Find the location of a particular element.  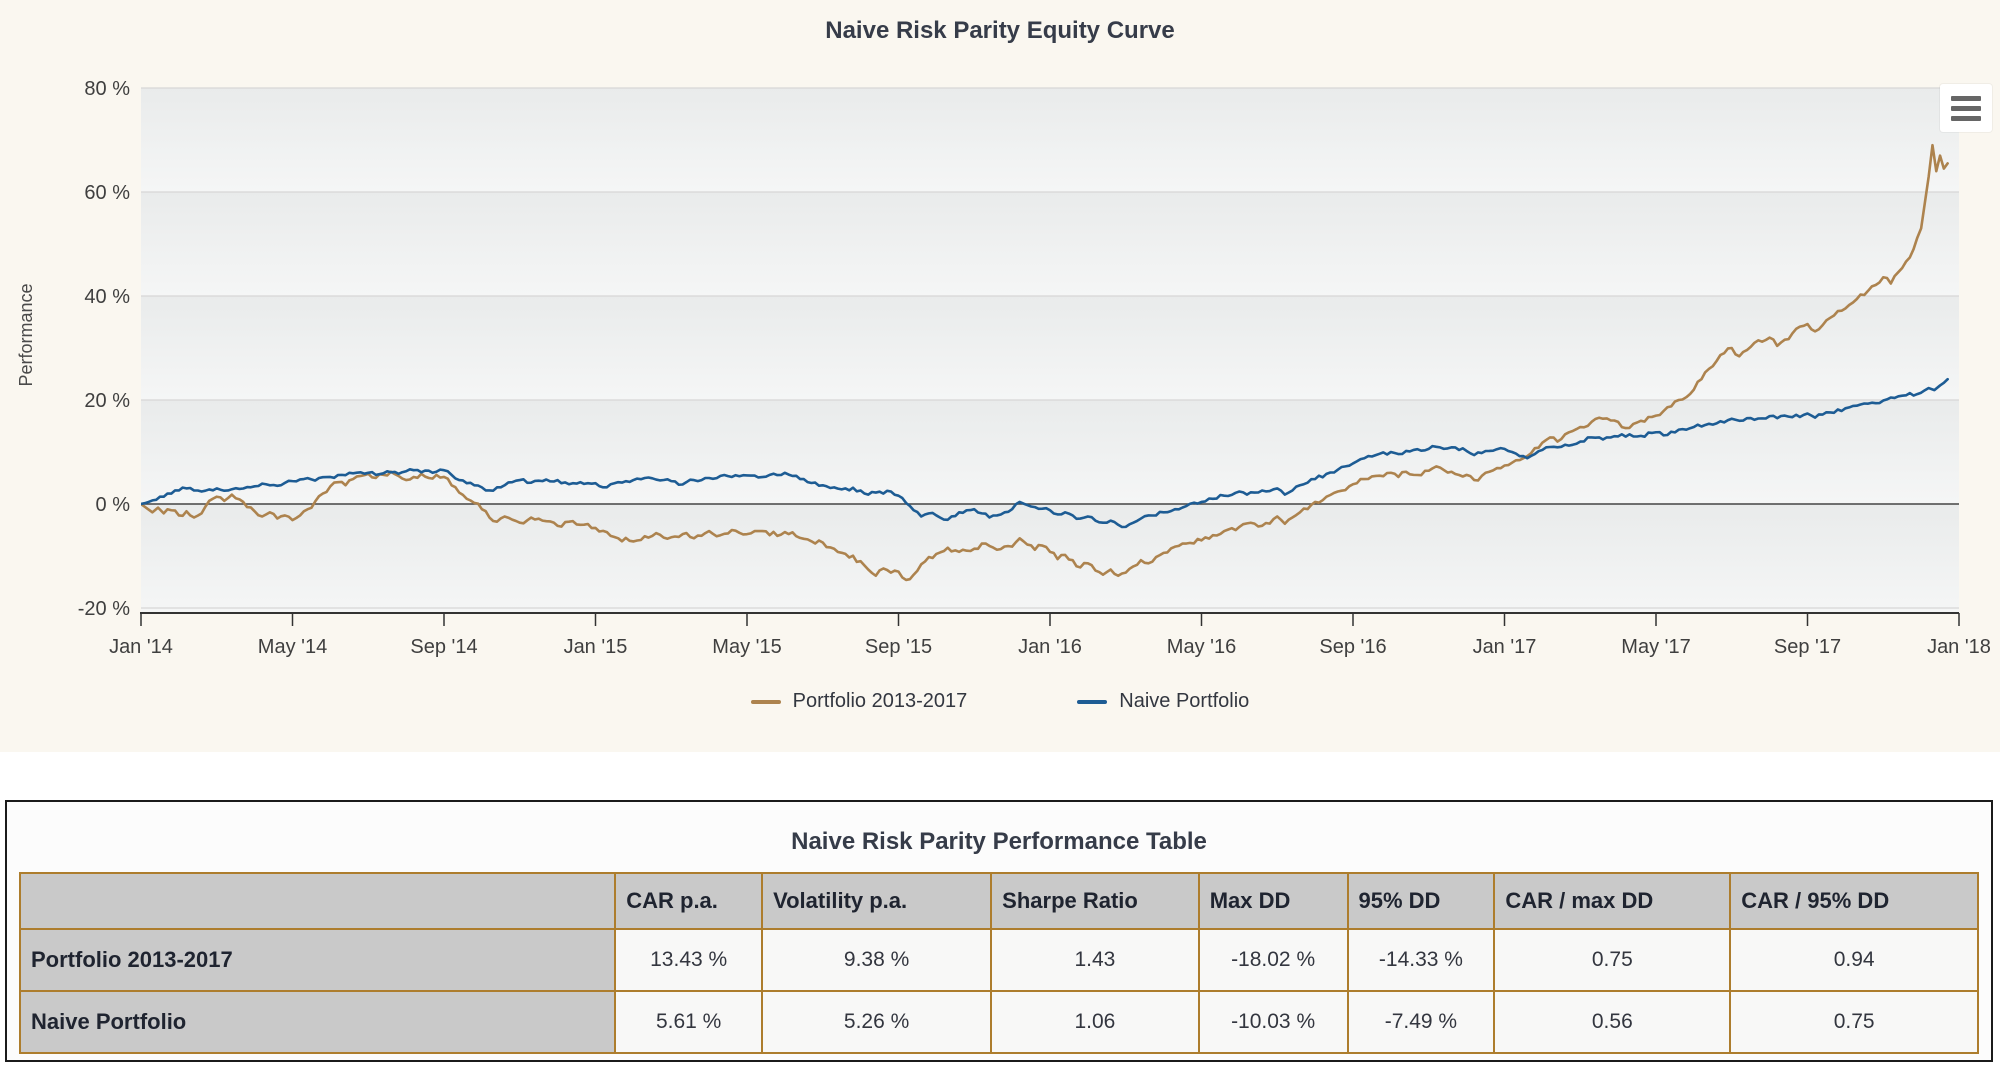

x-tick-label: Jan '18 is located at coordinates (1959, 647).